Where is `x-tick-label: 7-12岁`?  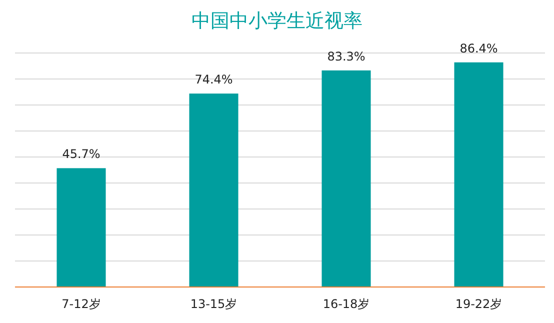
x-tick-label: 7-12岁 is located at coordinates (81, 304).